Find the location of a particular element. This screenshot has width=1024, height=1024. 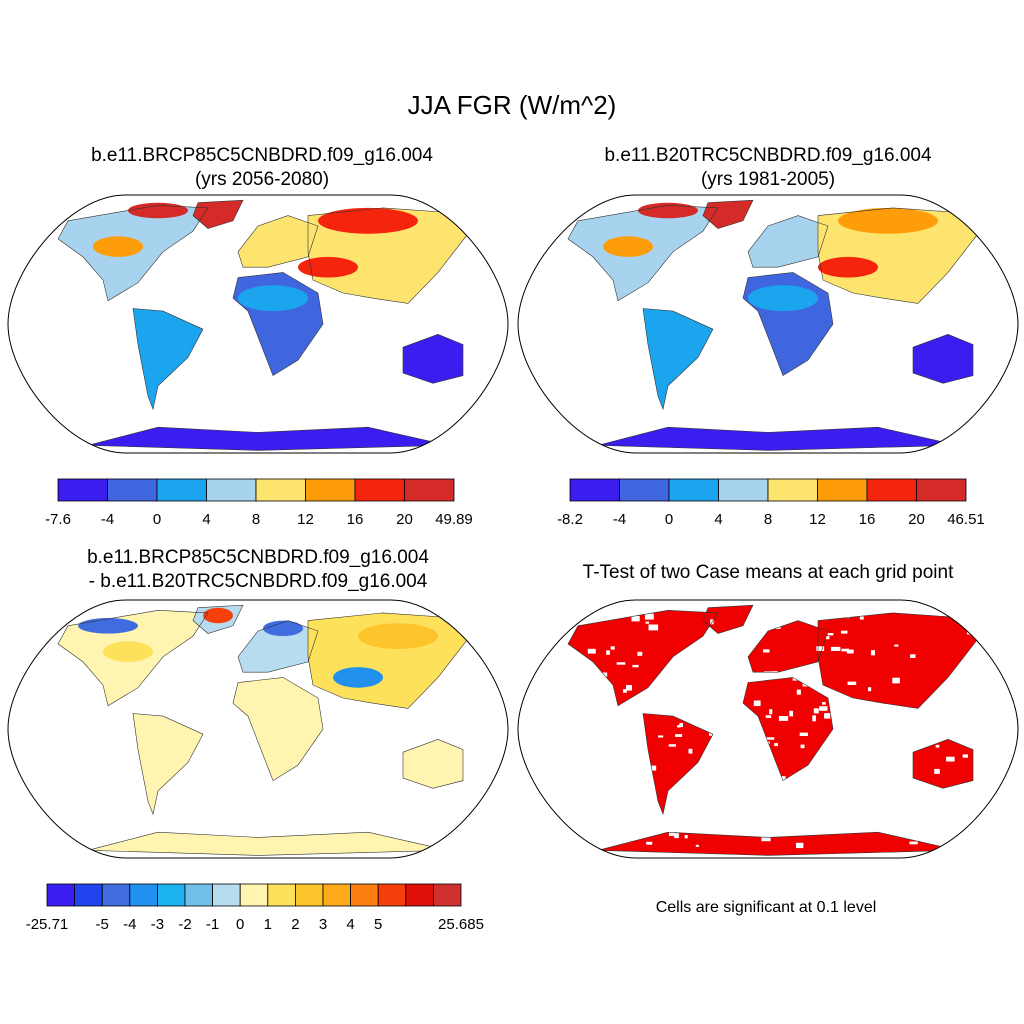

colorbar-top-left: -7.6 -4 0 4 8 12 16 20 49.89 is located at coordinates (259, 503).